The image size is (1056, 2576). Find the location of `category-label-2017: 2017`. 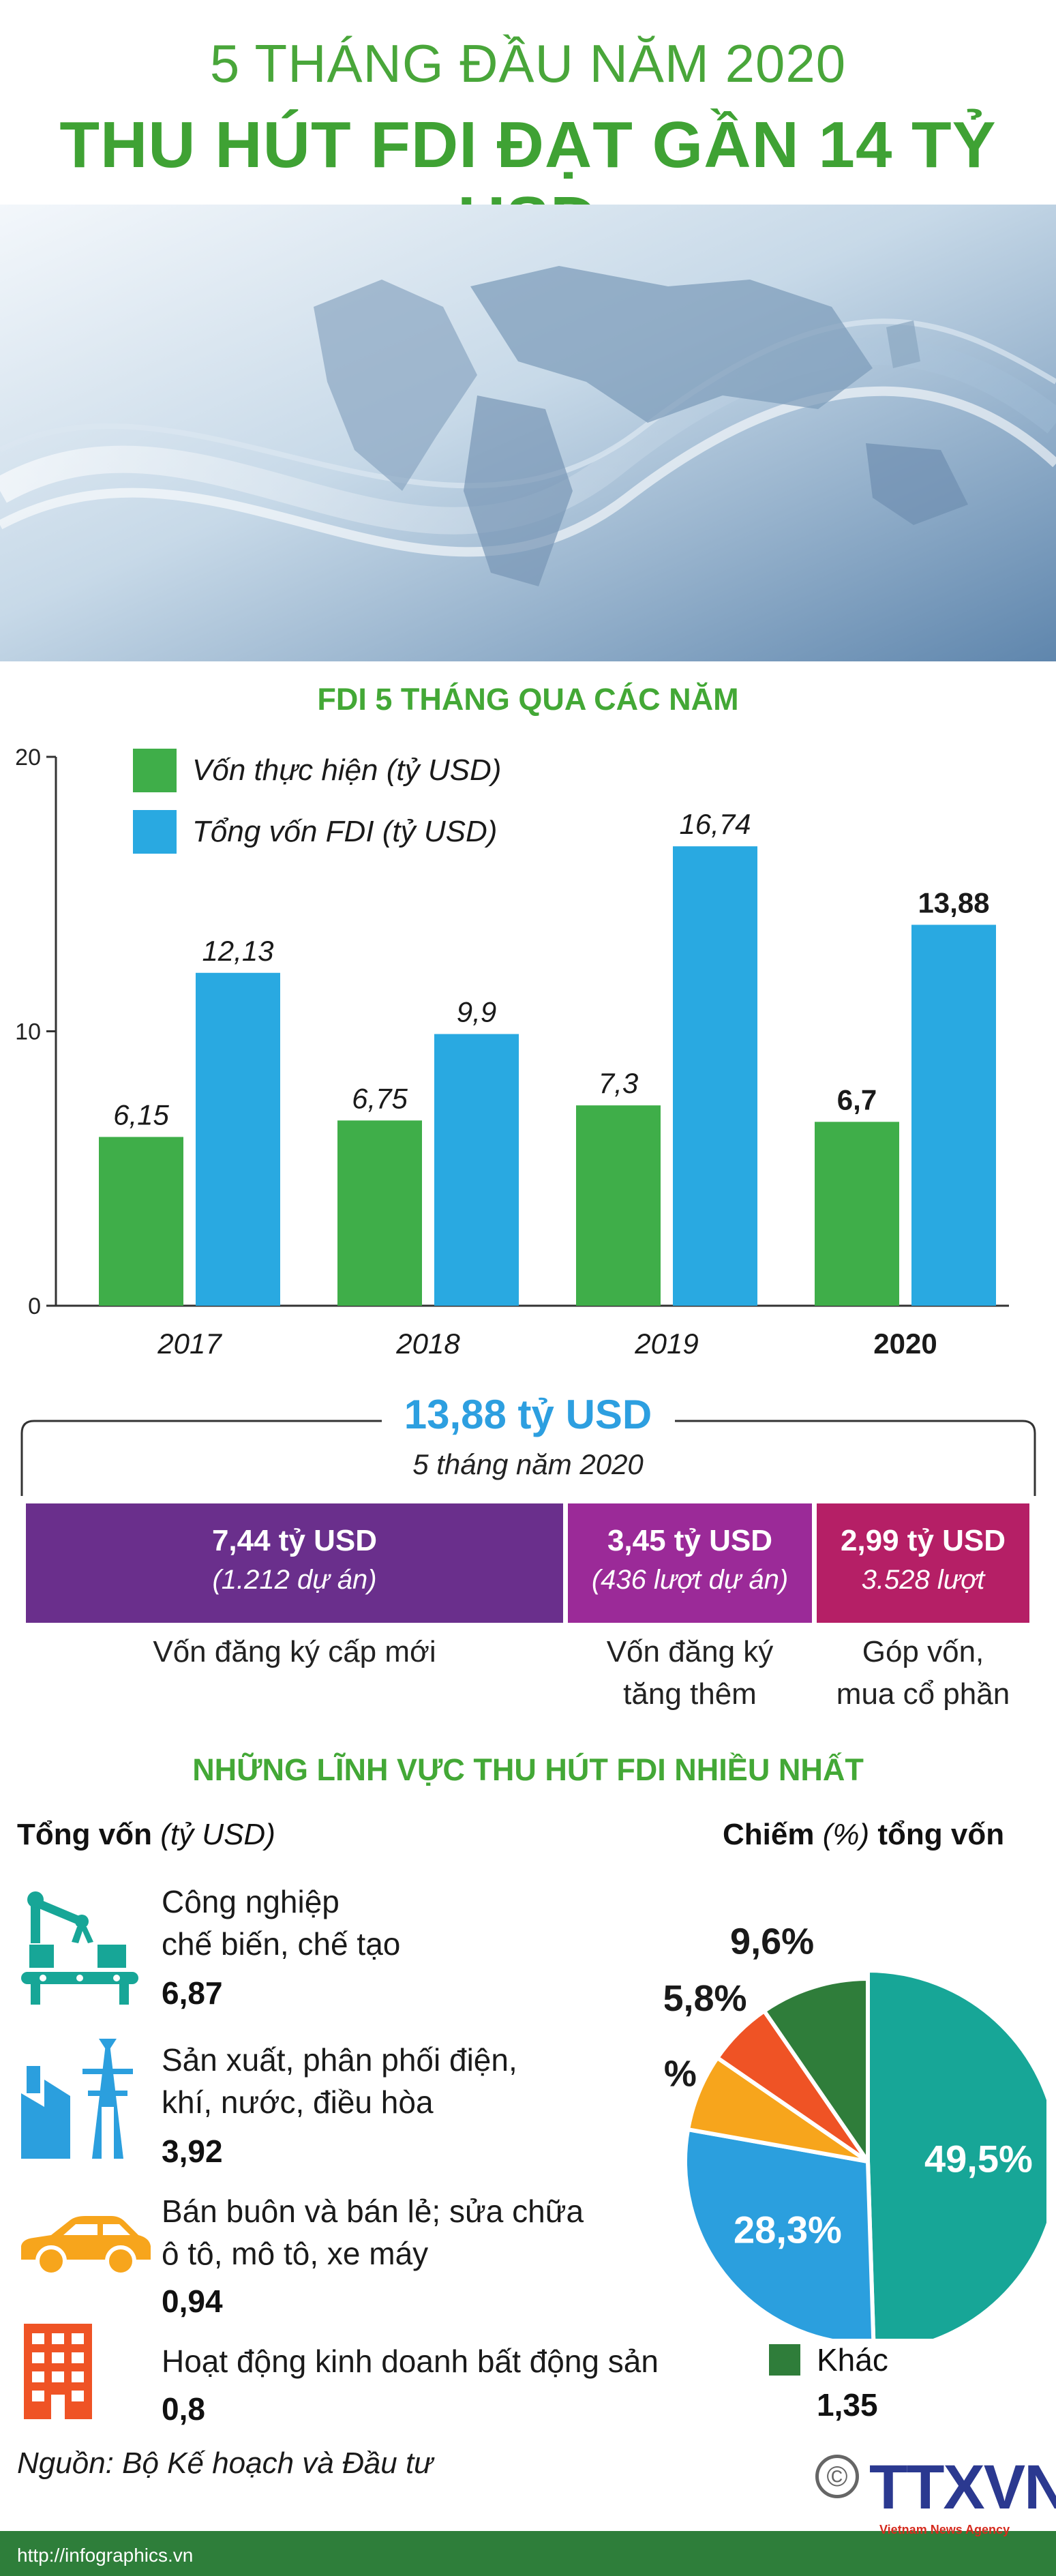

category-label-2017: 2017 is located at coordinates (189, 1344).